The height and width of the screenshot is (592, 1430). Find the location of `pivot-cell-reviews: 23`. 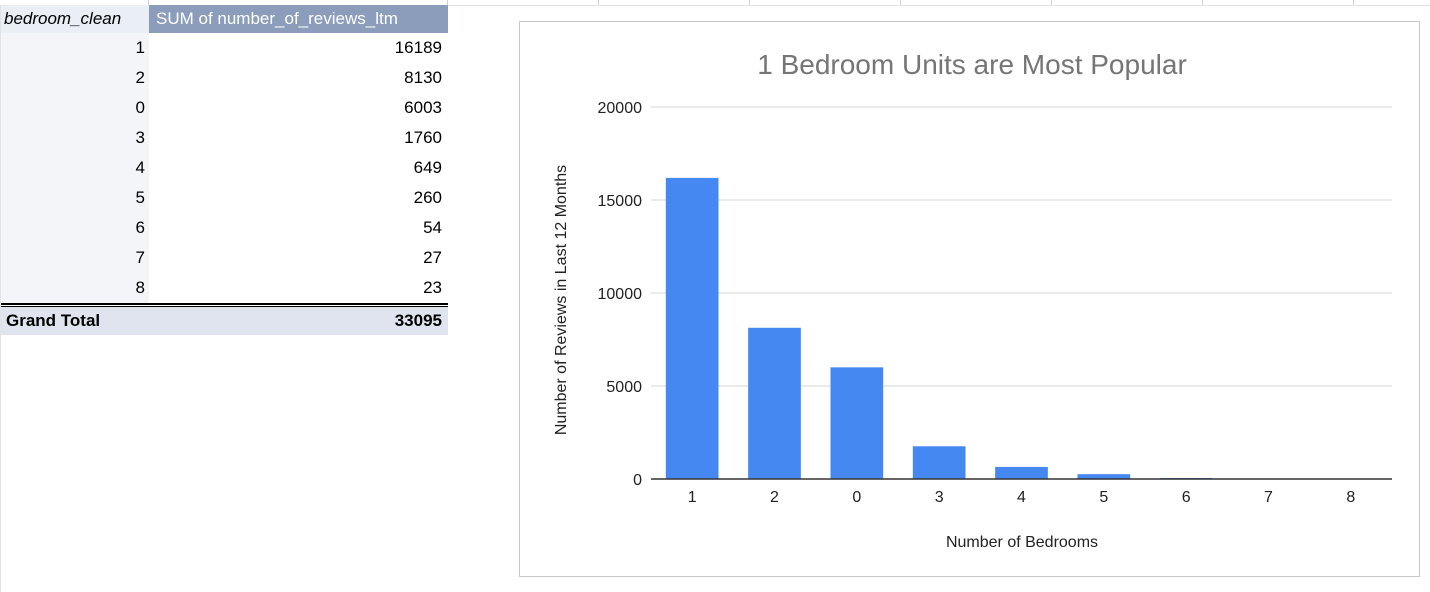

pivot-cell-reviews: 23 is located at coordinates (298, 288).